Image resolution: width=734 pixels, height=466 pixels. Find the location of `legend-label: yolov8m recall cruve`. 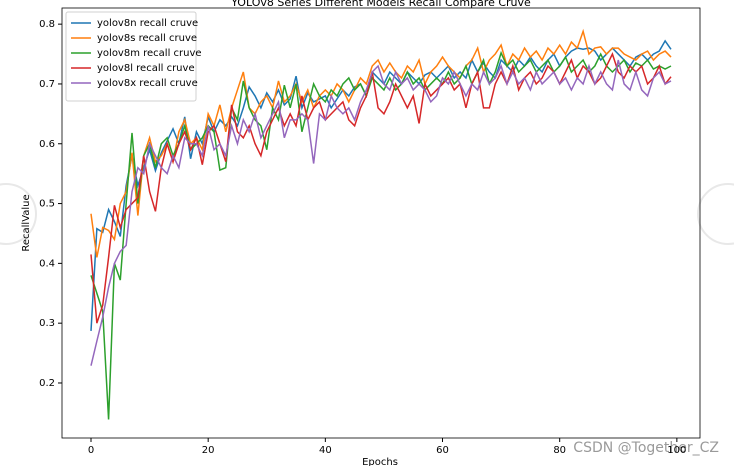

legend-label: yolov8m recall cruve is located at coordinates (149, 53).